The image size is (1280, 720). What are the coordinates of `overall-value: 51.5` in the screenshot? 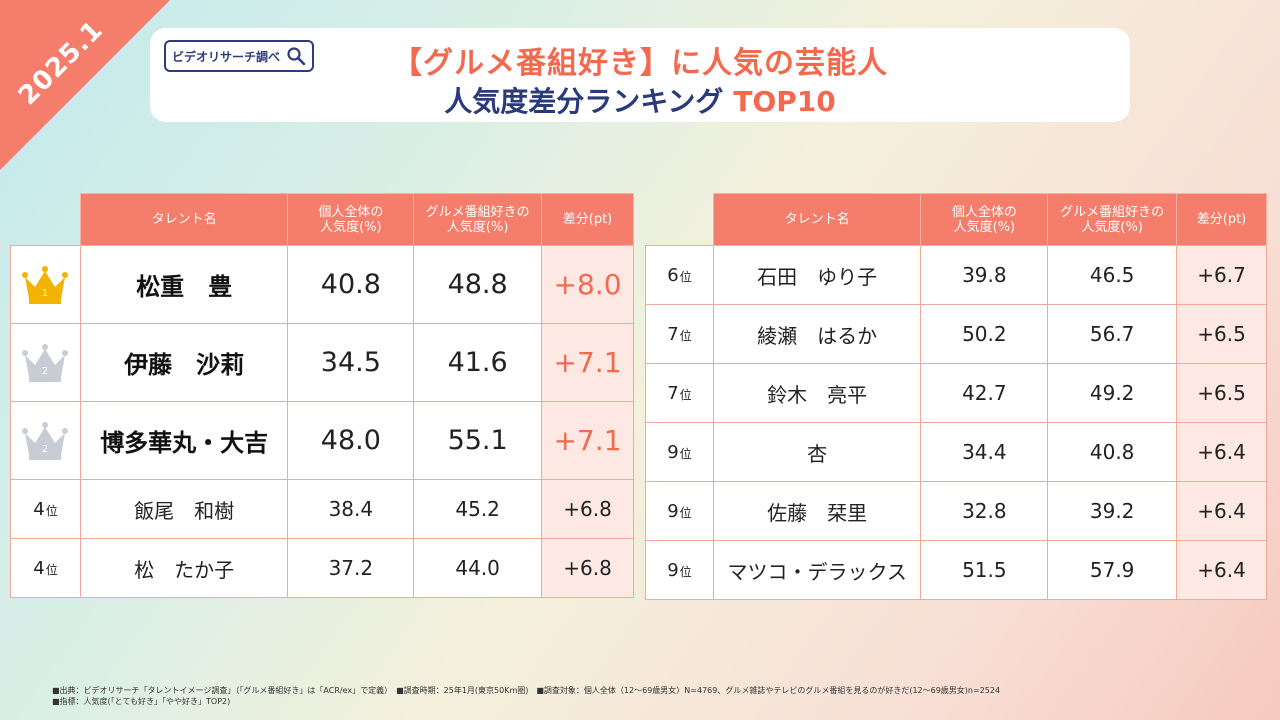 It's located at (984, 570).